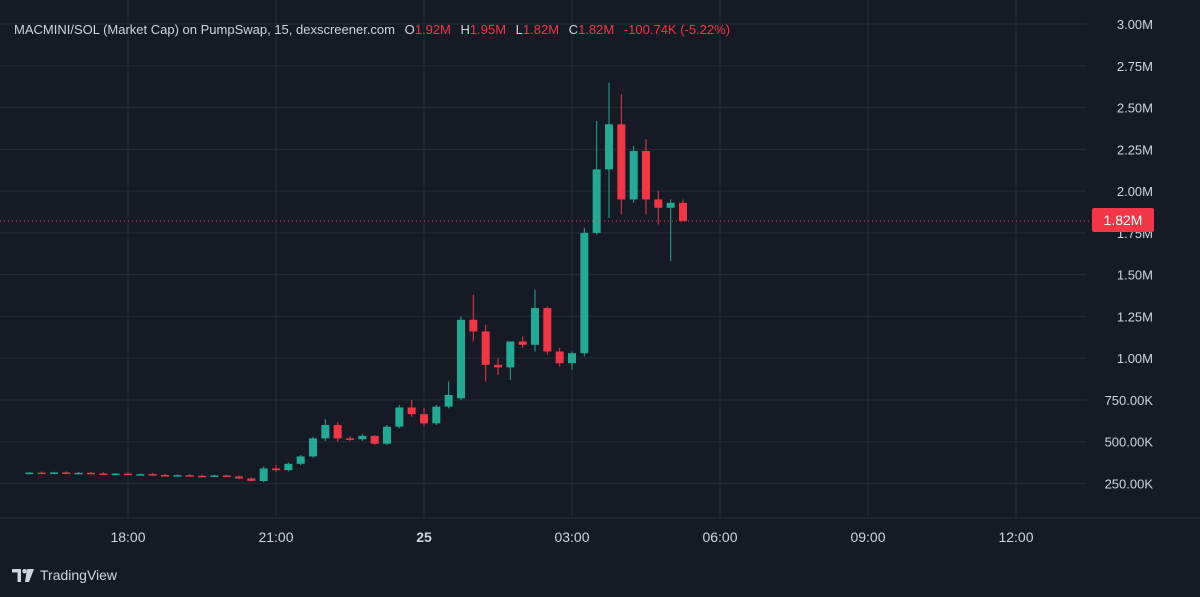 This screenshot has width=1200, height=597. What do you see at coordinates (1129, 400) in the screenshot?
I see `price-tick-label: 750.00K` at bounding box center [1129, 400].